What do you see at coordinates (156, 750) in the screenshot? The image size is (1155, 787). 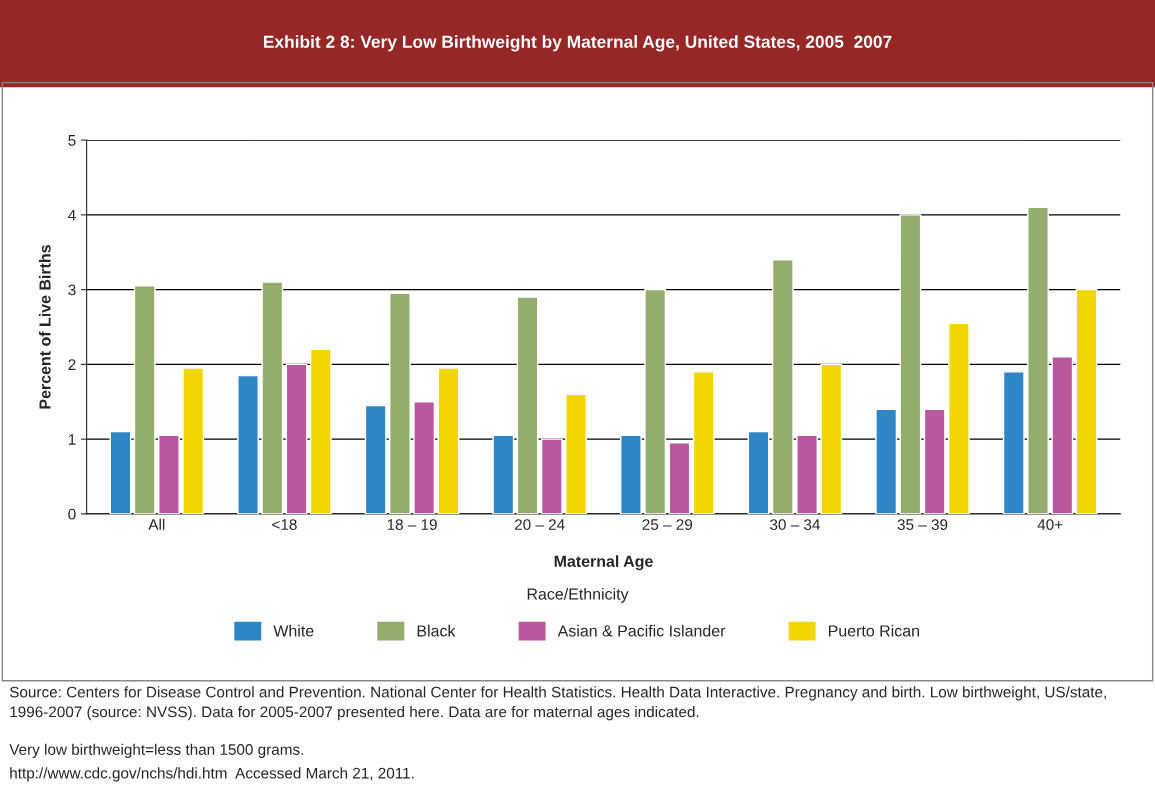 I see `text: Very low birthweight=less than 1500 grams.` at bounding box center [156, 750].